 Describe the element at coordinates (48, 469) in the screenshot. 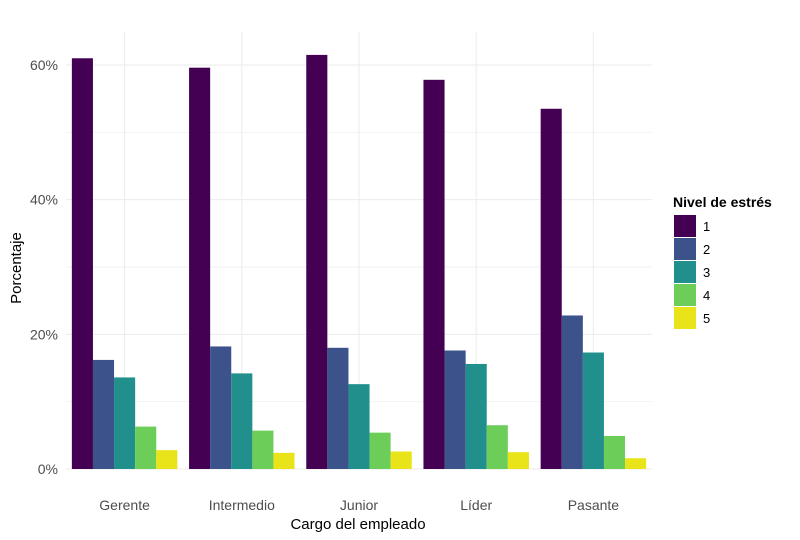

I see `y-tick-label: 0%` at that location.